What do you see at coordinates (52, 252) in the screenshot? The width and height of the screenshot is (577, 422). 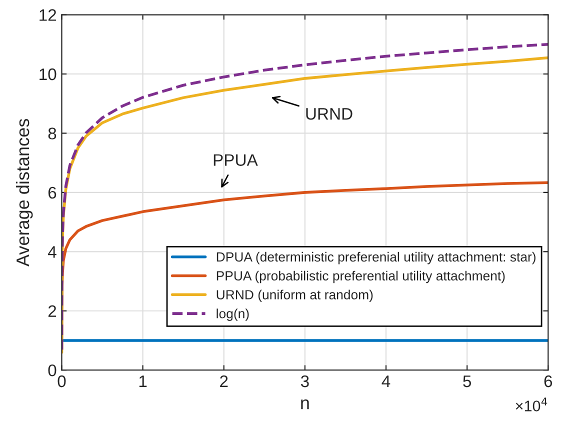 I see `y-tick-label: 4` at bounding box center [52, 252].